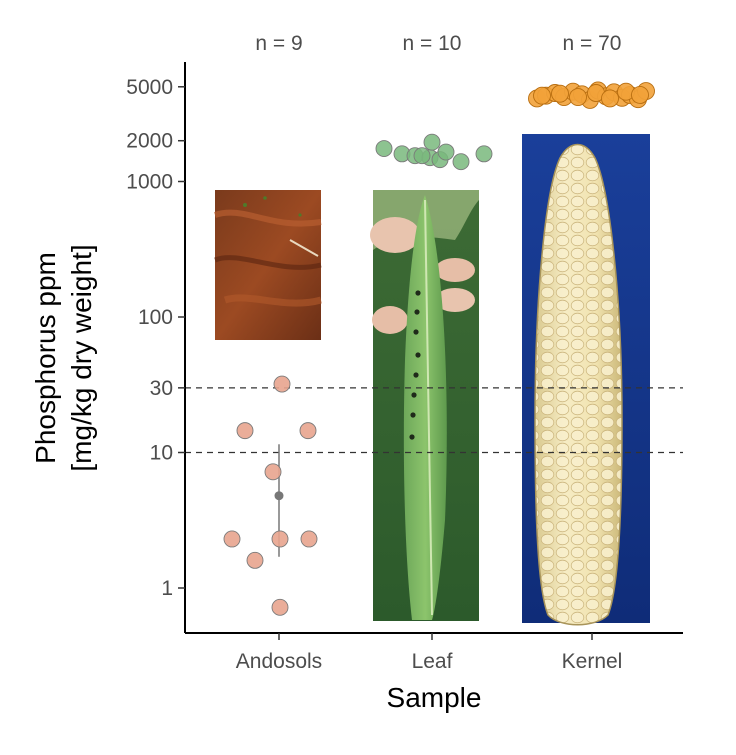 This screenshot has width=736, height=755. I want to click on x-tick-label: Leaf, so click(432, 661).